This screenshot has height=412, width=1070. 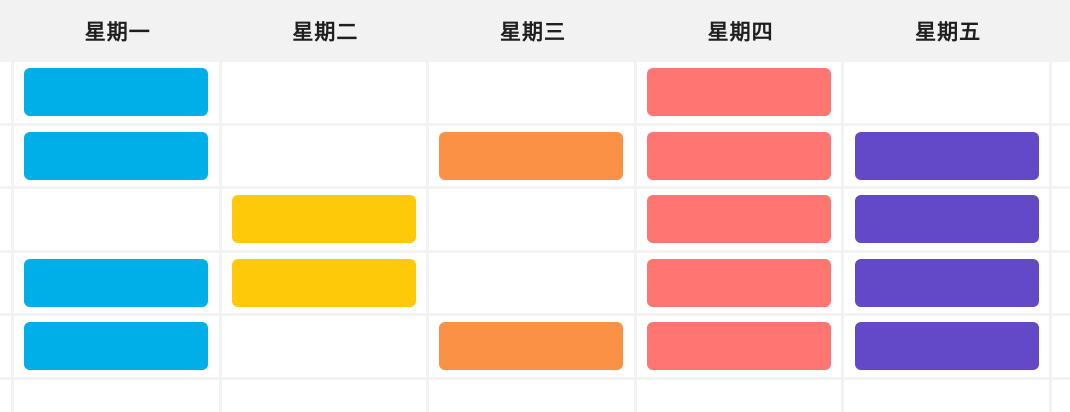 I want to click on schedule-cell-friday-row2, so click(x=948, y=157).